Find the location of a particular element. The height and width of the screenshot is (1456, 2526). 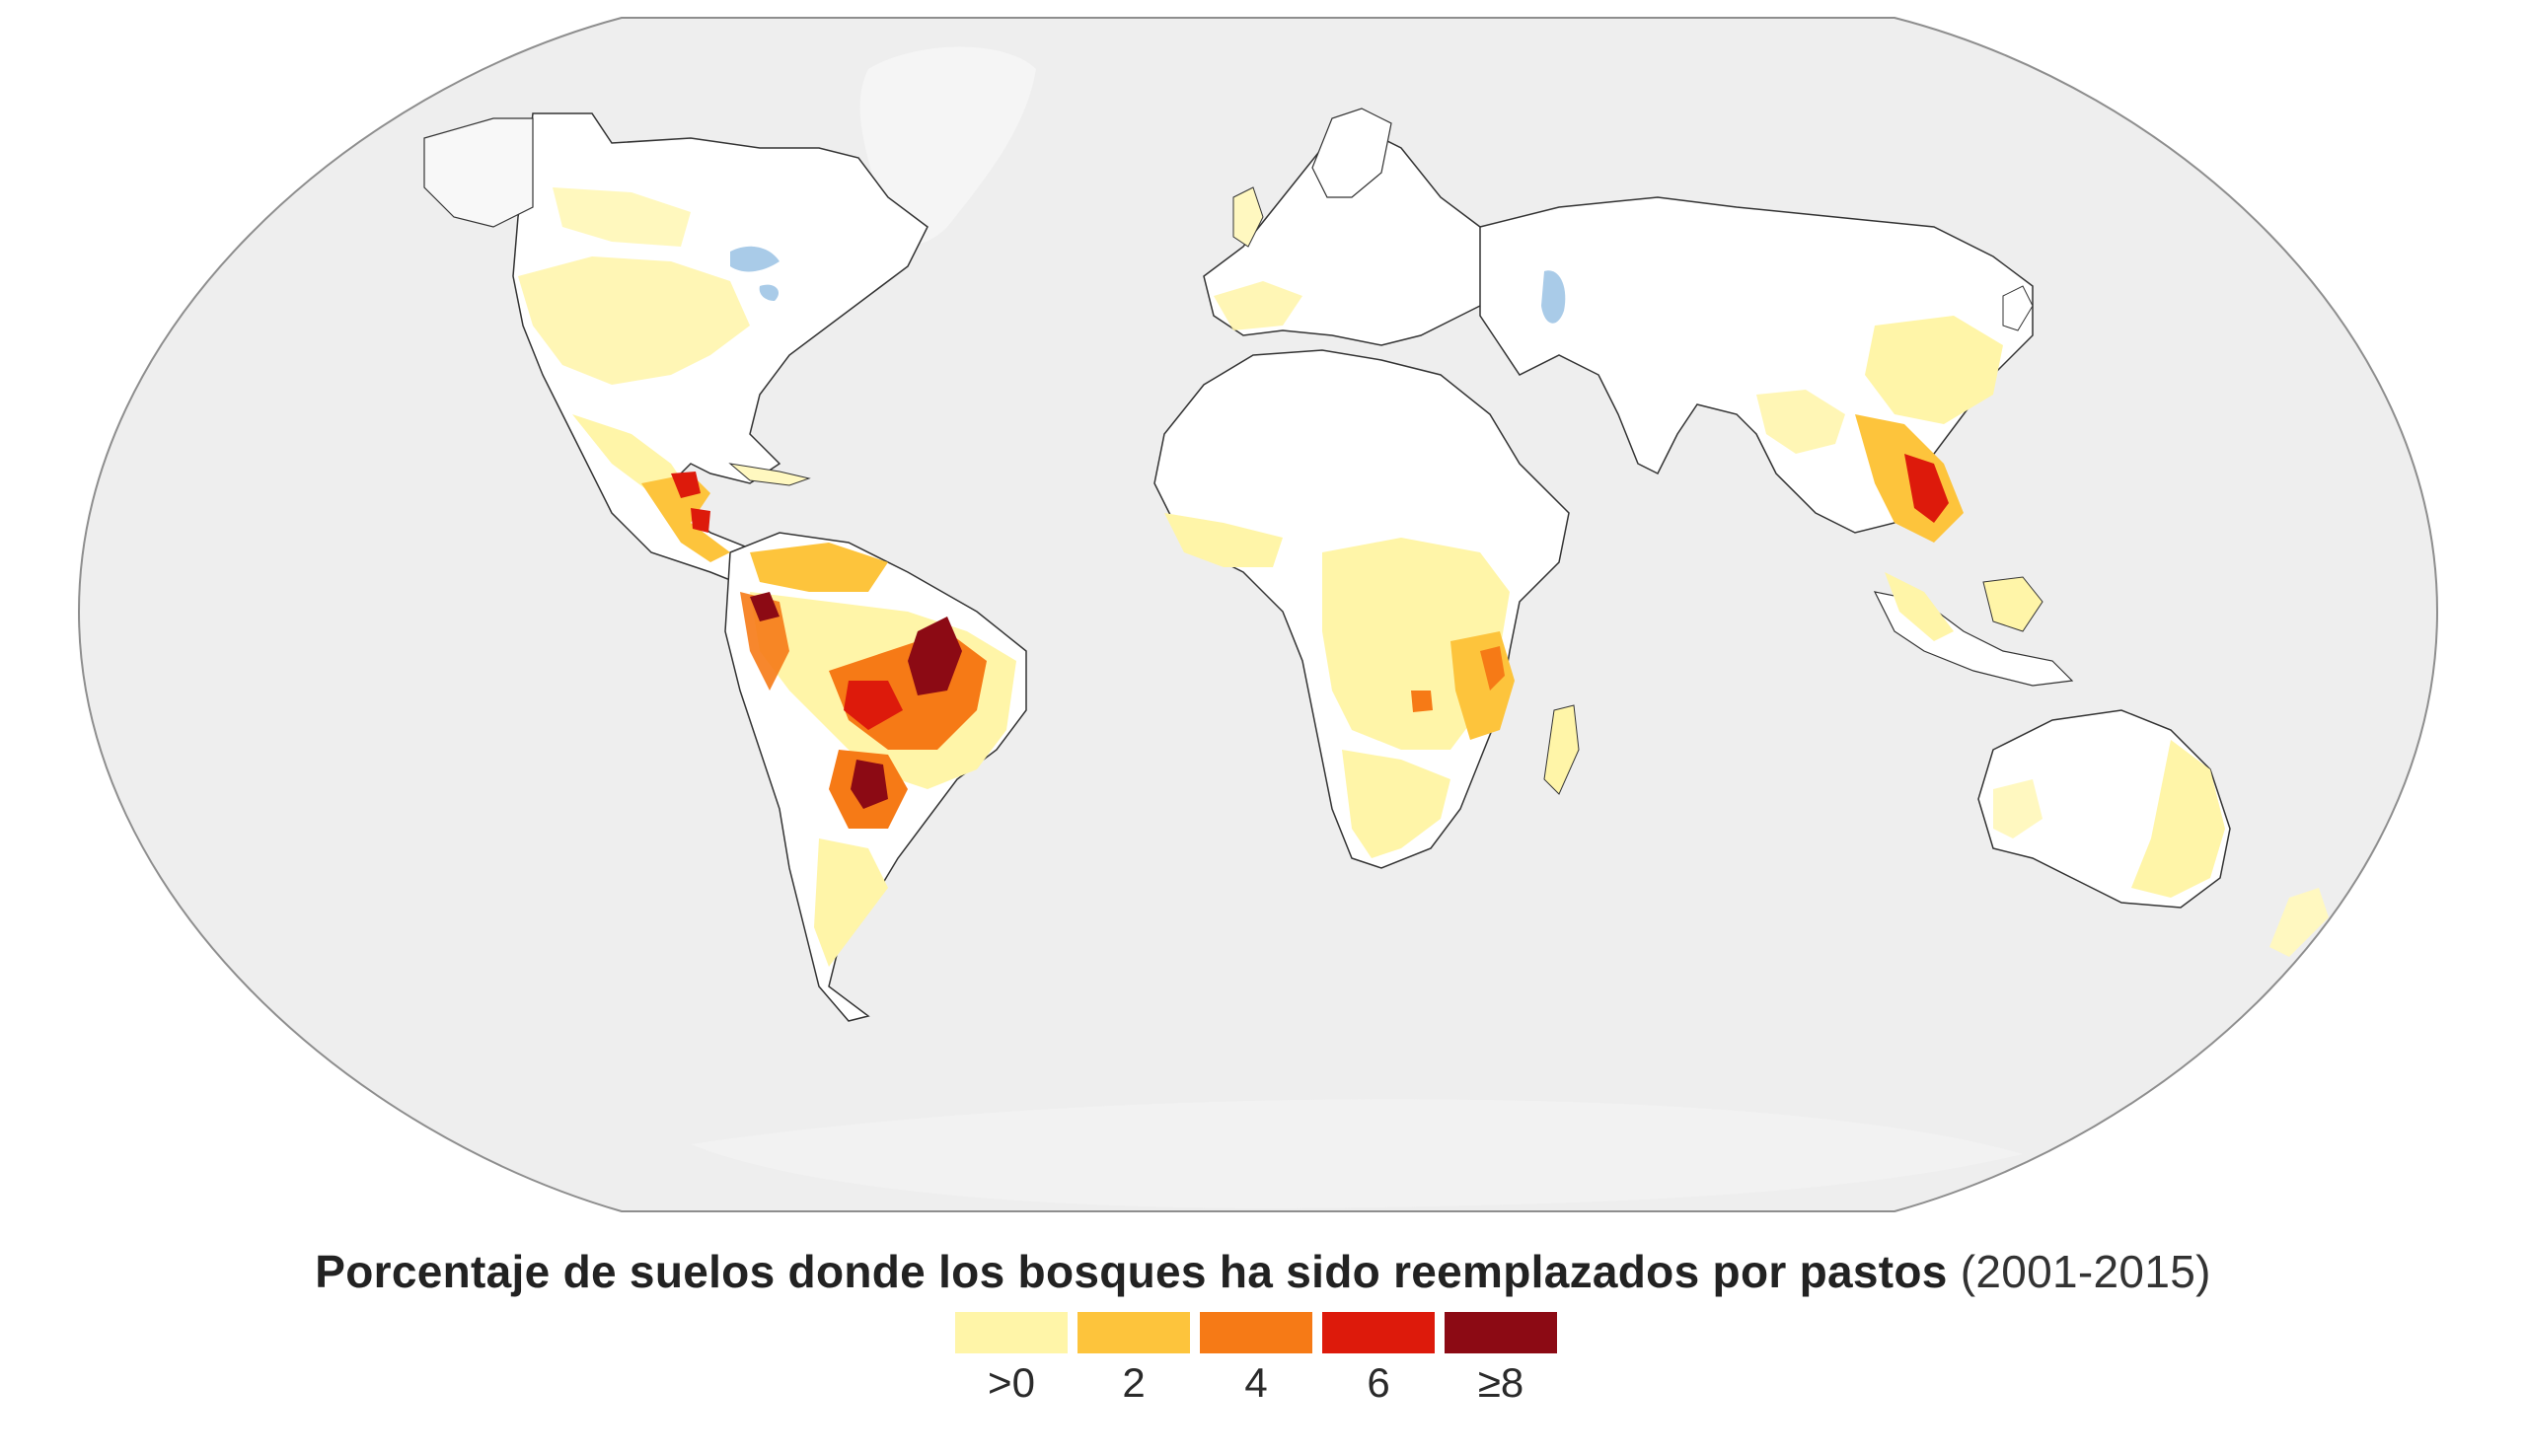

caption-period: (2001-2015) is located at coordinates (2085, 1271).